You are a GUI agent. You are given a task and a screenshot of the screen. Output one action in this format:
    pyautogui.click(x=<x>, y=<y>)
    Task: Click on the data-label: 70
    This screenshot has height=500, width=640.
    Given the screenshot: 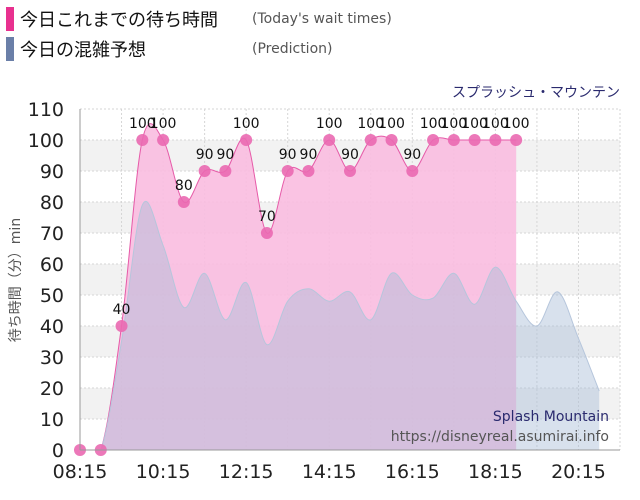 What is the action you would take?
    pyautogui.click(x=267, y=217)
    